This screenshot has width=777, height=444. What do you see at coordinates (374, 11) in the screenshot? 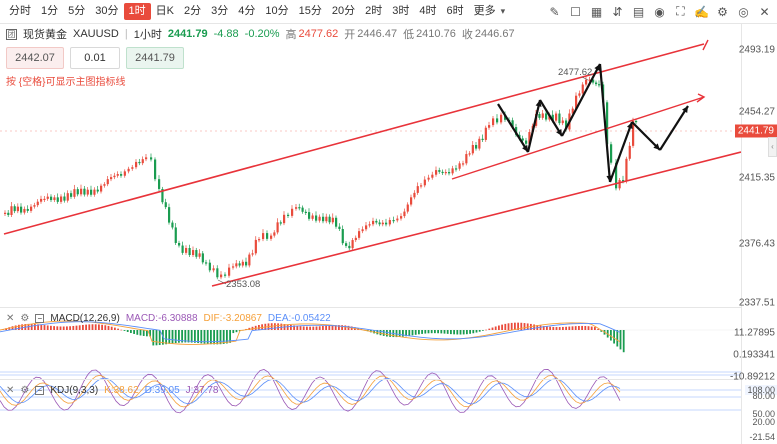
I see `timeframe-12: 2时` at bounding box center [374, 11].